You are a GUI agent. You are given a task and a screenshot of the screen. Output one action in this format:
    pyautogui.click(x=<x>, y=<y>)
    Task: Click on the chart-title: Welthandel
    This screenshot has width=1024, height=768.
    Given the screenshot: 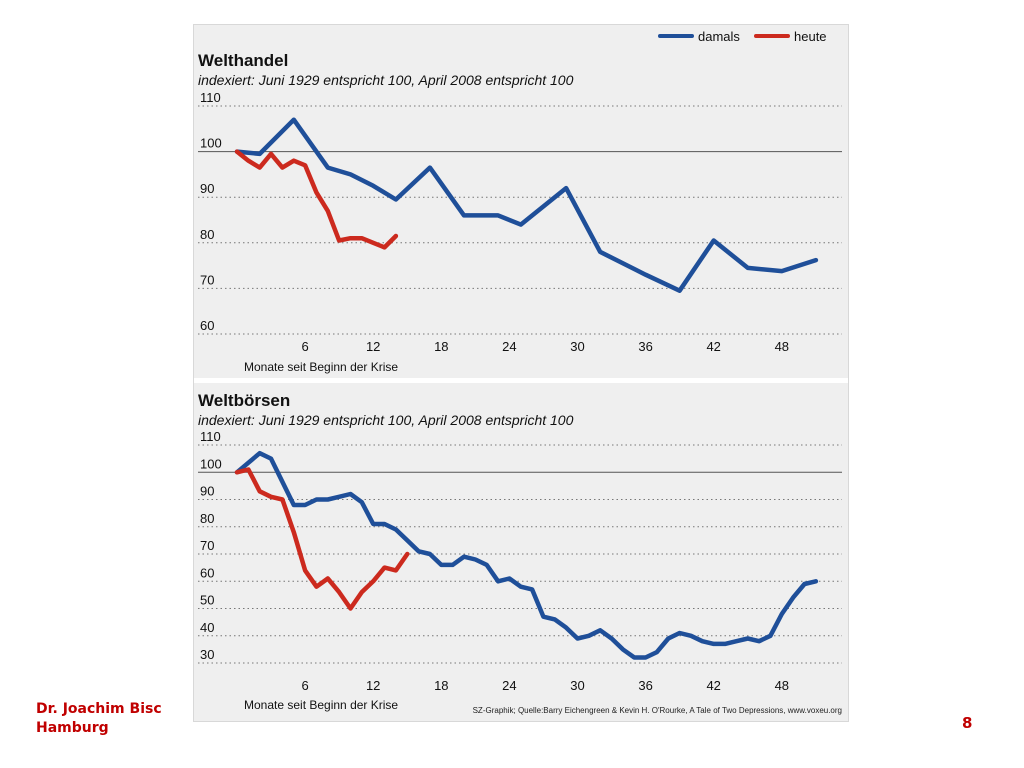 What is the action you would take?
    pyautogui.click(x=243, y=60)
    